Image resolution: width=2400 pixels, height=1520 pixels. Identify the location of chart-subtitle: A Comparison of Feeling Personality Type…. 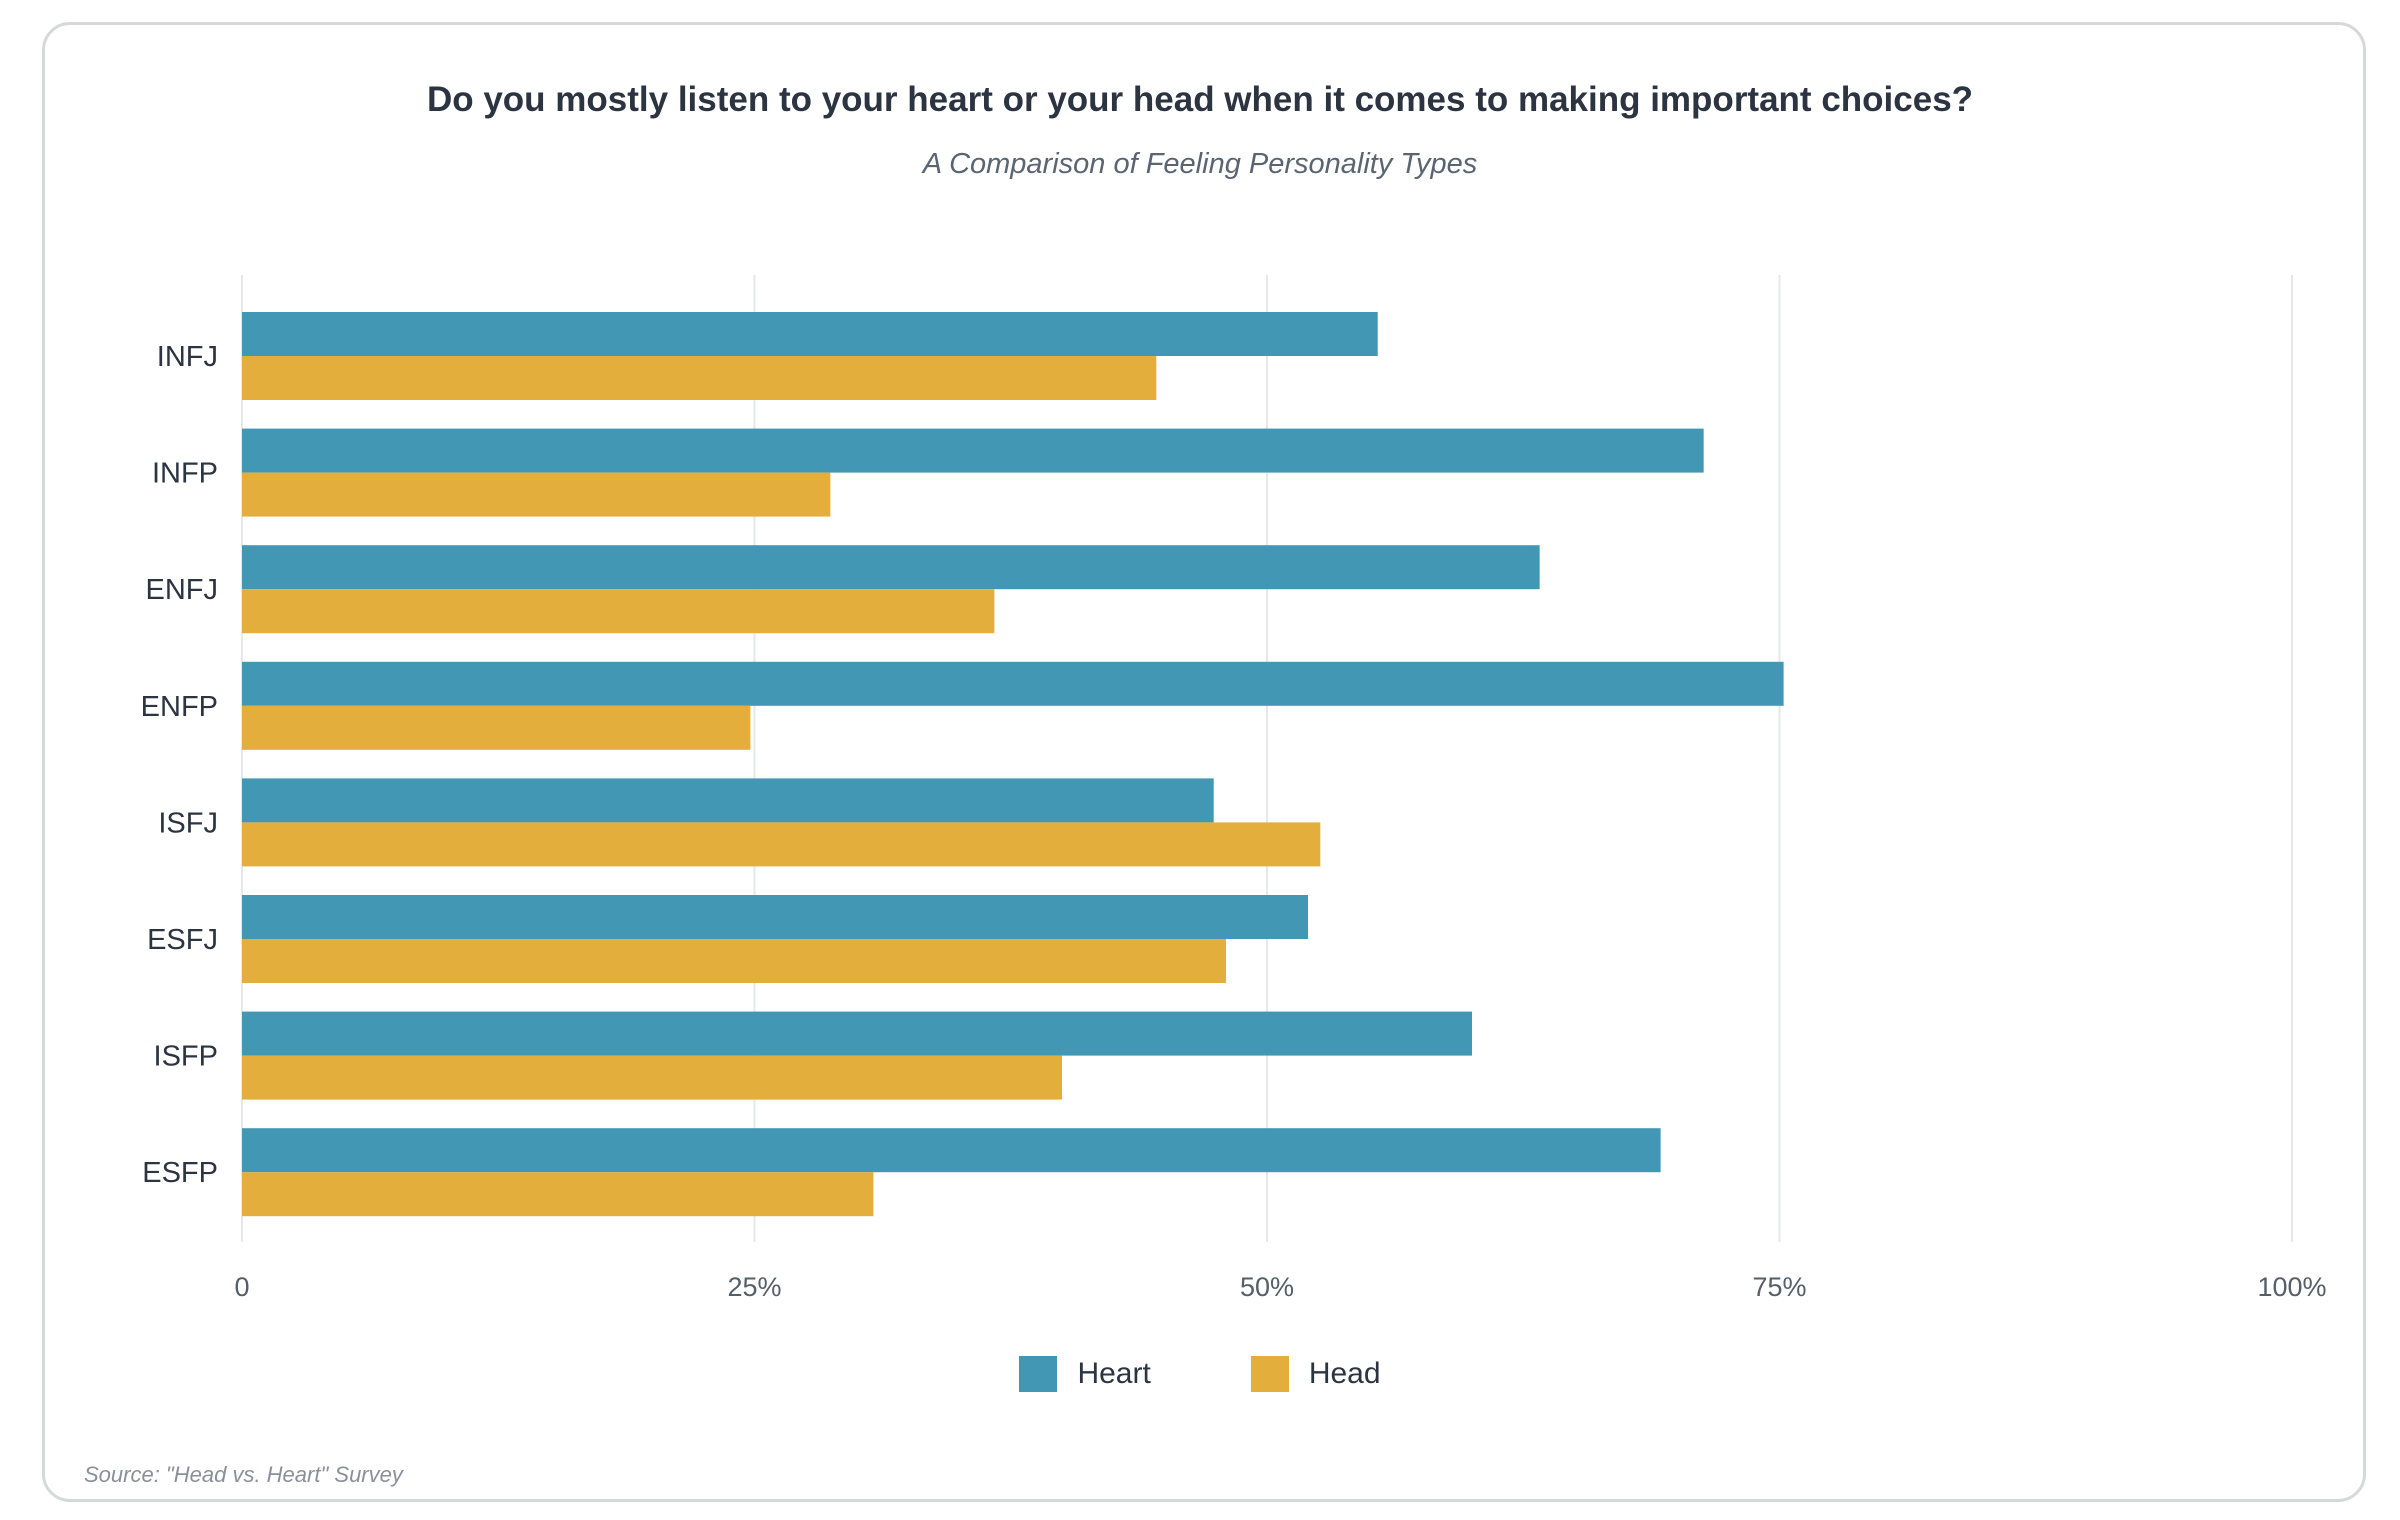
(1200, 164).